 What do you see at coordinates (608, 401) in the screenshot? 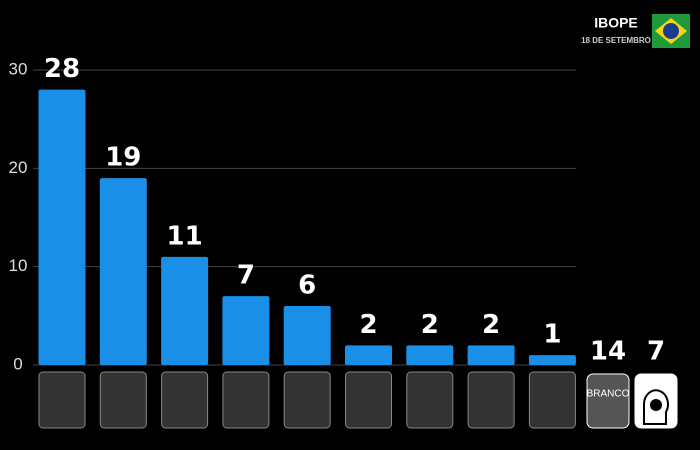
I see `option-icon` at bounding box center [608, 401].